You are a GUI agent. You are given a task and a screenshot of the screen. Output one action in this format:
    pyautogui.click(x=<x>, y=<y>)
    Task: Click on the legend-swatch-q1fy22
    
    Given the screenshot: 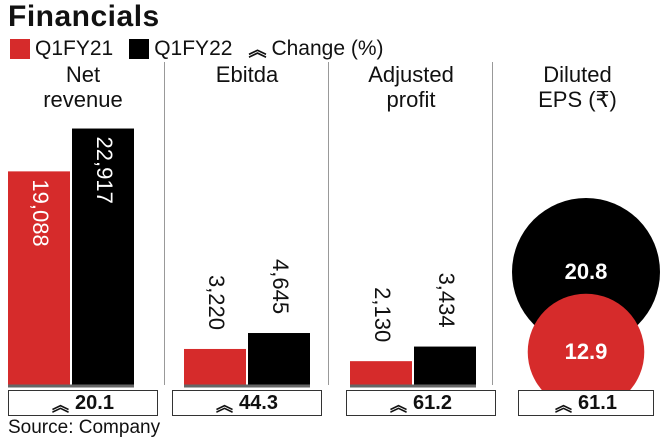 What is the action you would take?
    pyautogui.click(x=139, y=49)
    